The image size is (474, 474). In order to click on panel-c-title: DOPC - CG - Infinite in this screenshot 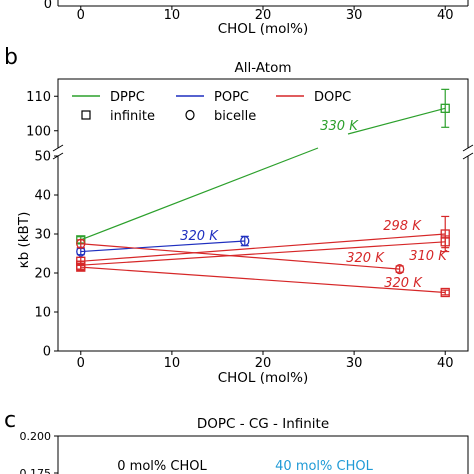, I will do `click(263, 424)`.